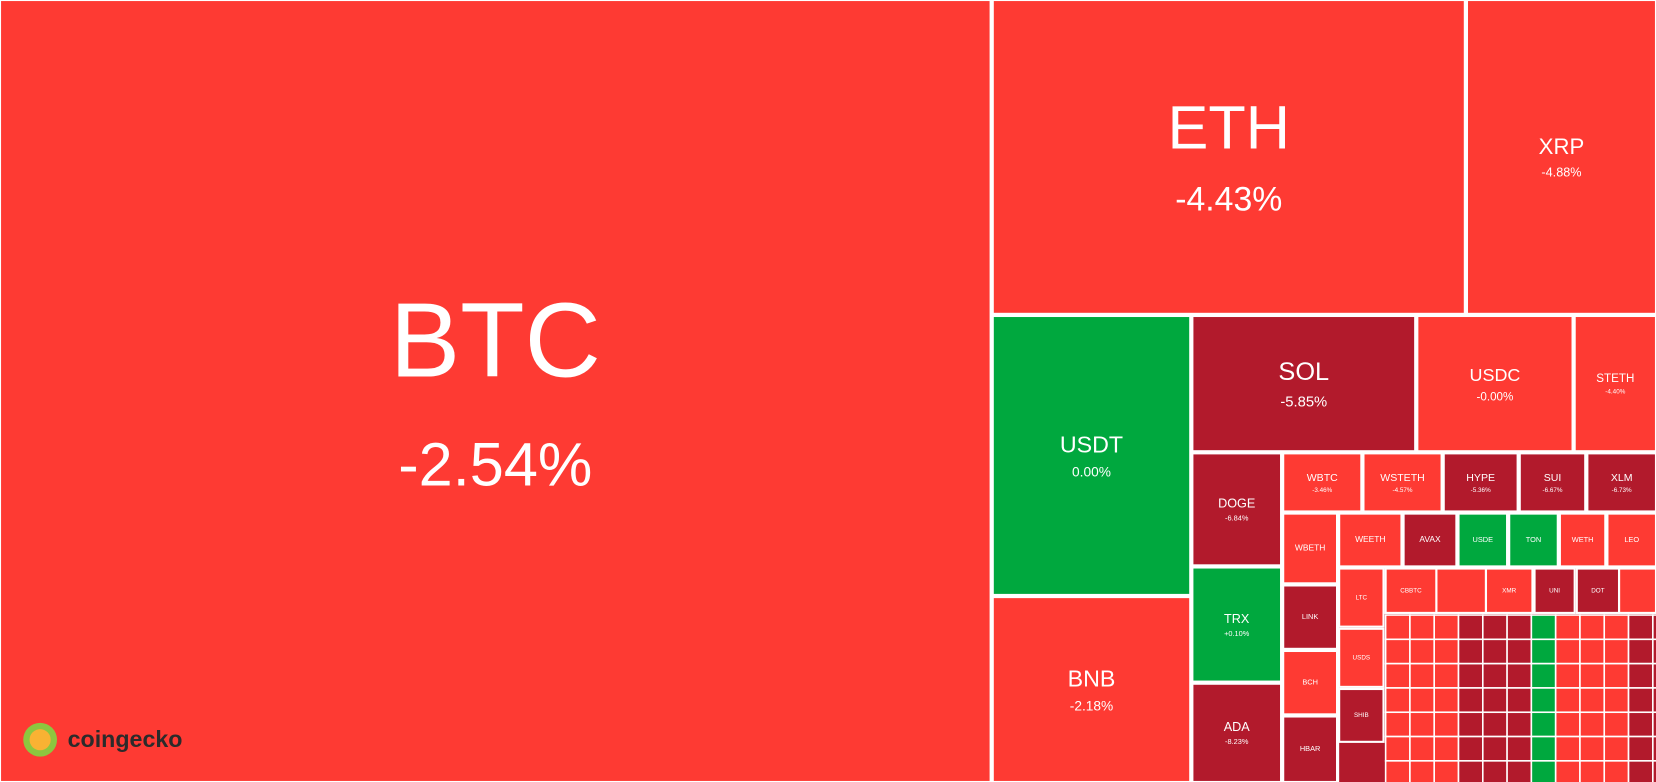  I want to click on tile-label: STETH, so click(1615, 378).